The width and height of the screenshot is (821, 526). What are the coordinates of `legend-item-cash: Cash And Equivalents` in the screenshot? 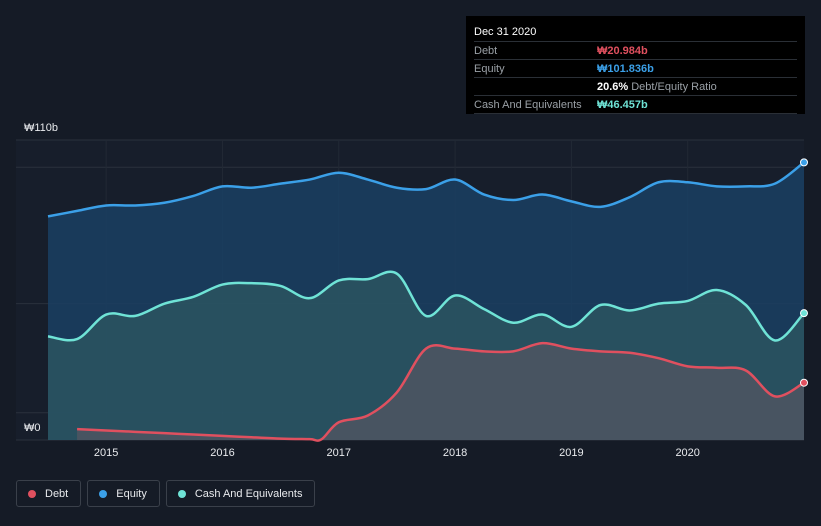 It's located at (240, 493).